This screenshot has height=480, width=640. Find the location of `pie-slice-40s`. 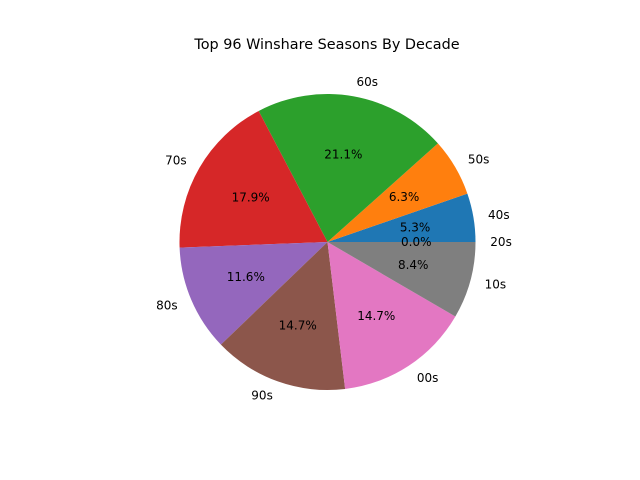

pie-slice-40s is located at coordinates (401, 217).